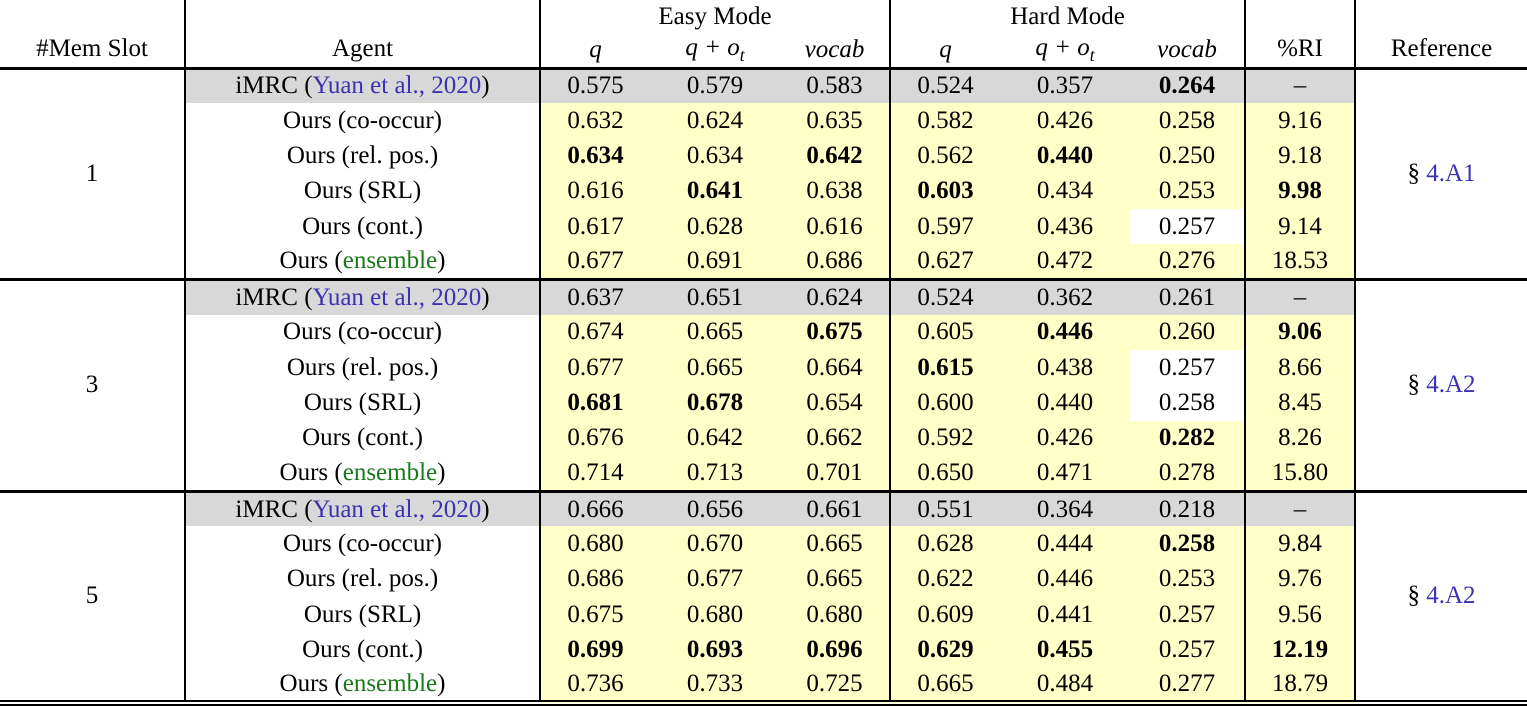 The image size is (1527, 706). Describe the element at coordinates (944, 579) in the screenshot. I see `score-cell: 0.622` at that location.